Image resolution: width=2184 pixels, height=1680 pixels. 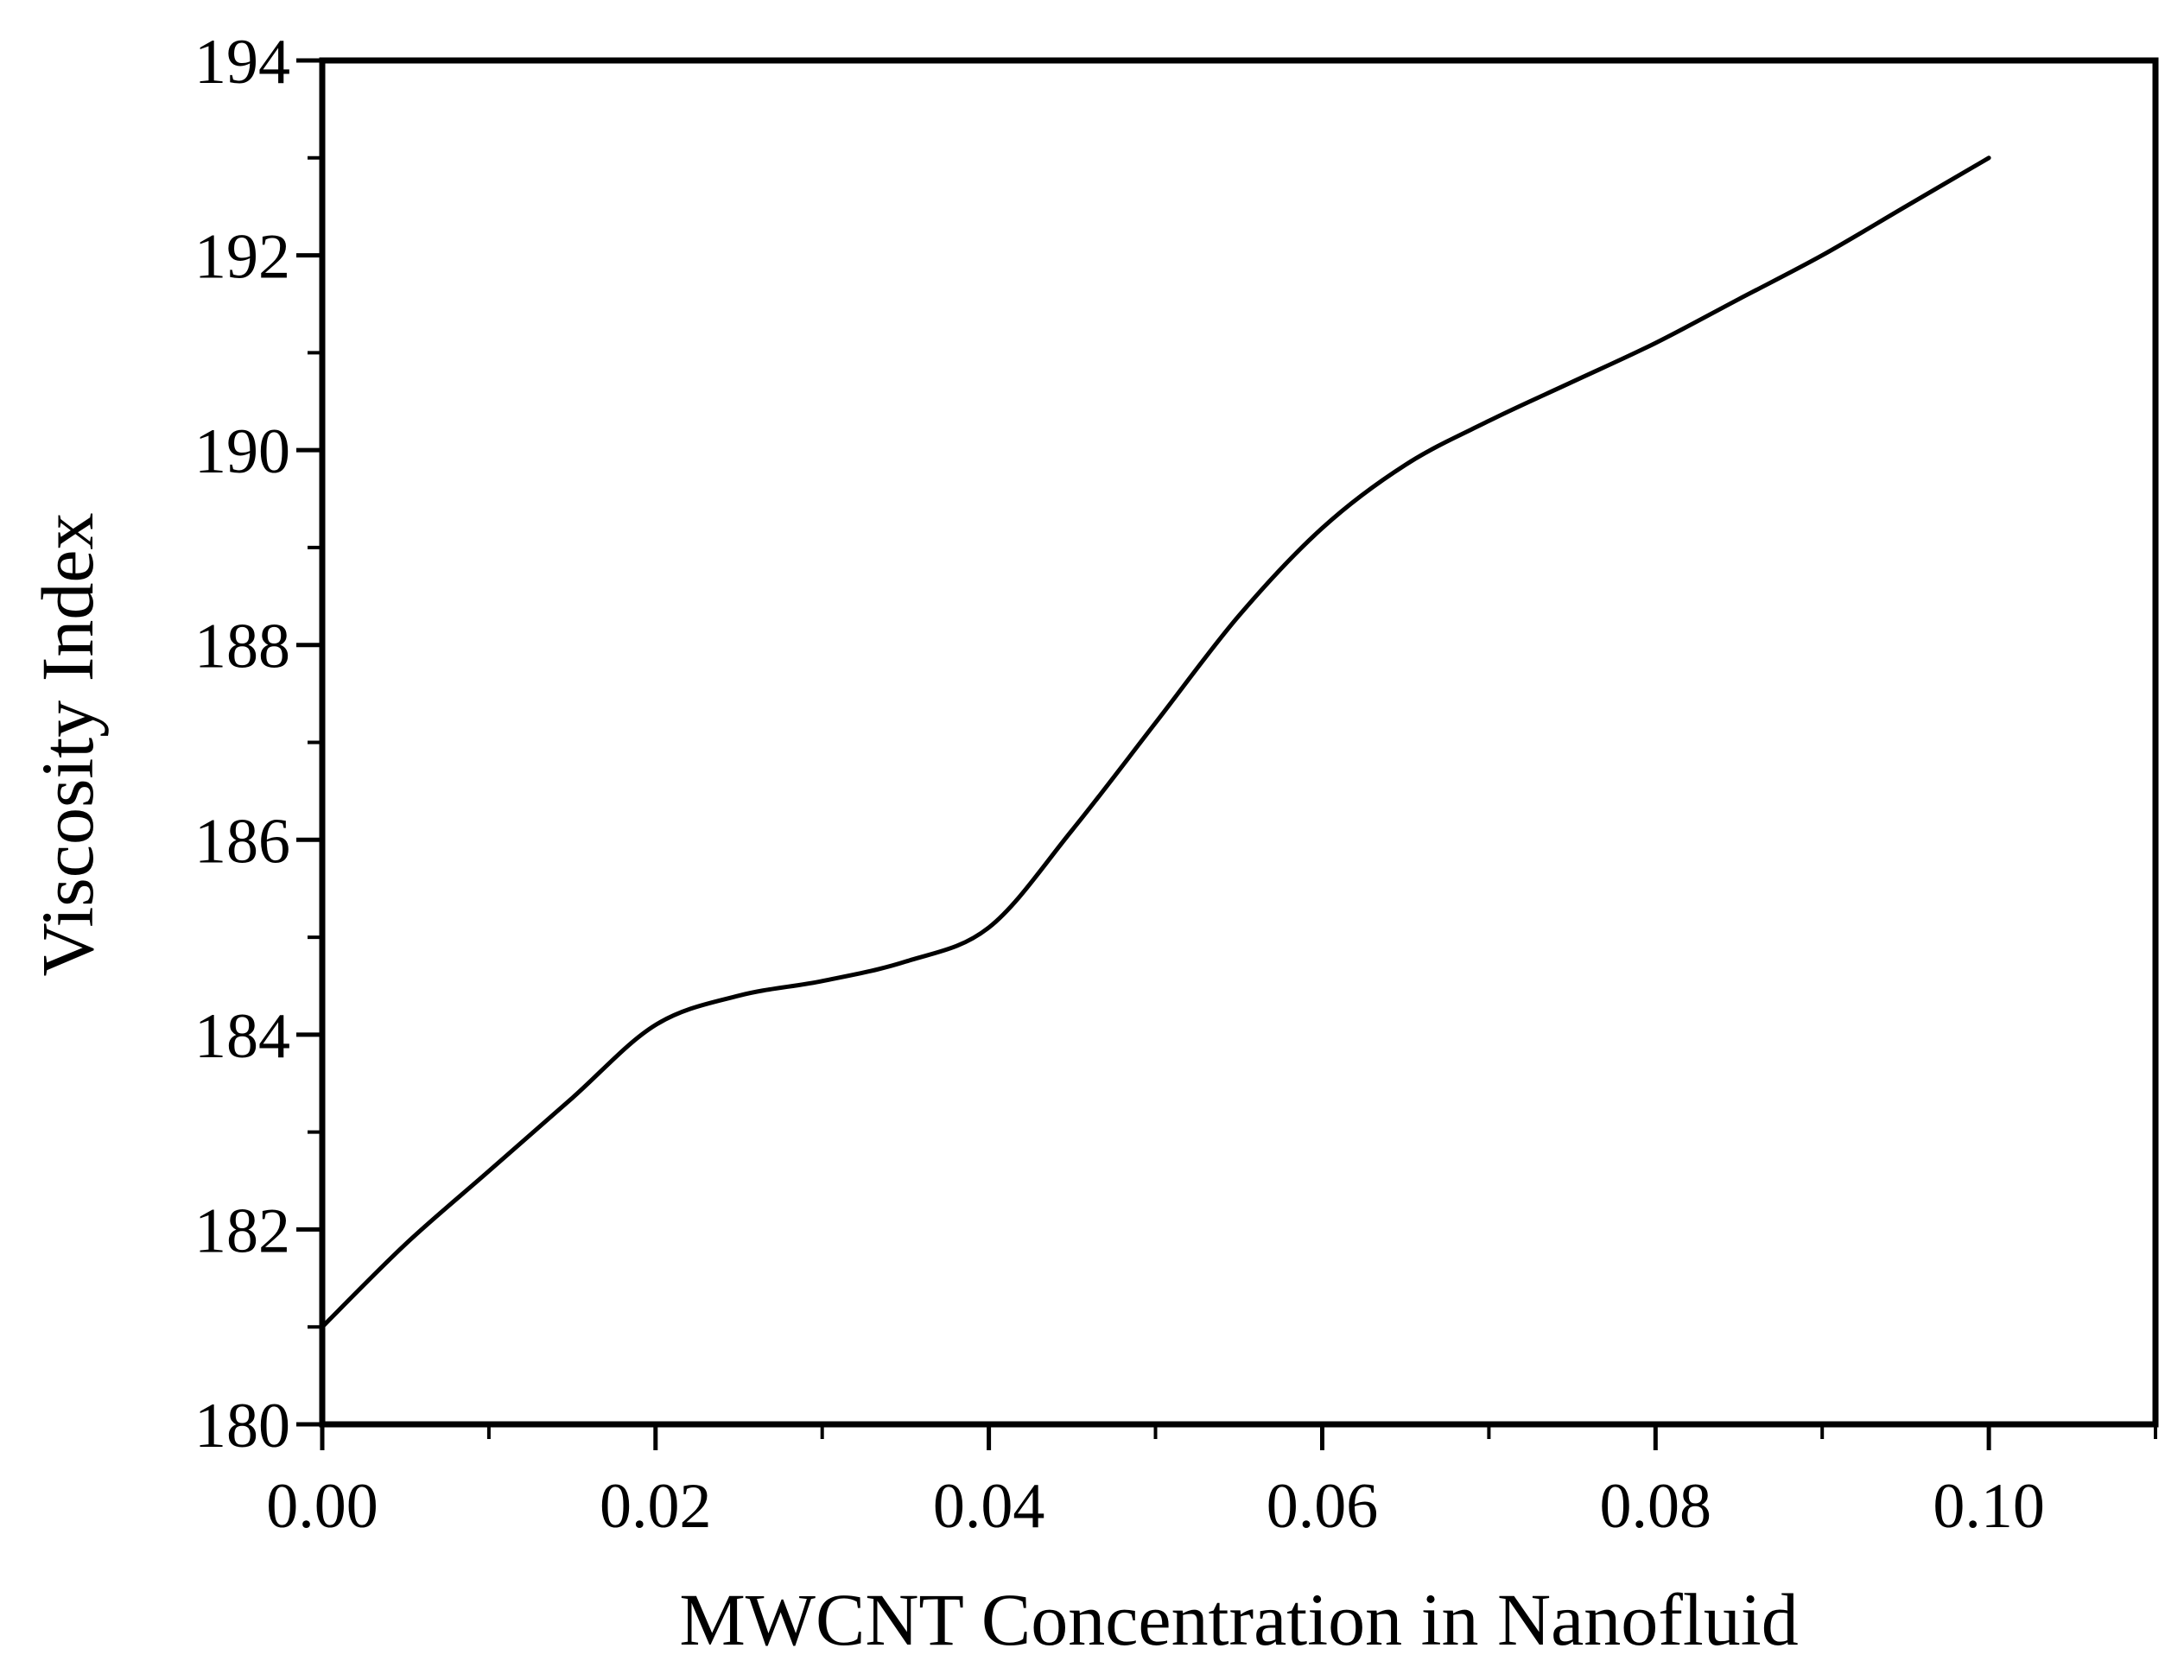 I want to click on x-tick-label: 0.00, so click(x=322, y=1506).